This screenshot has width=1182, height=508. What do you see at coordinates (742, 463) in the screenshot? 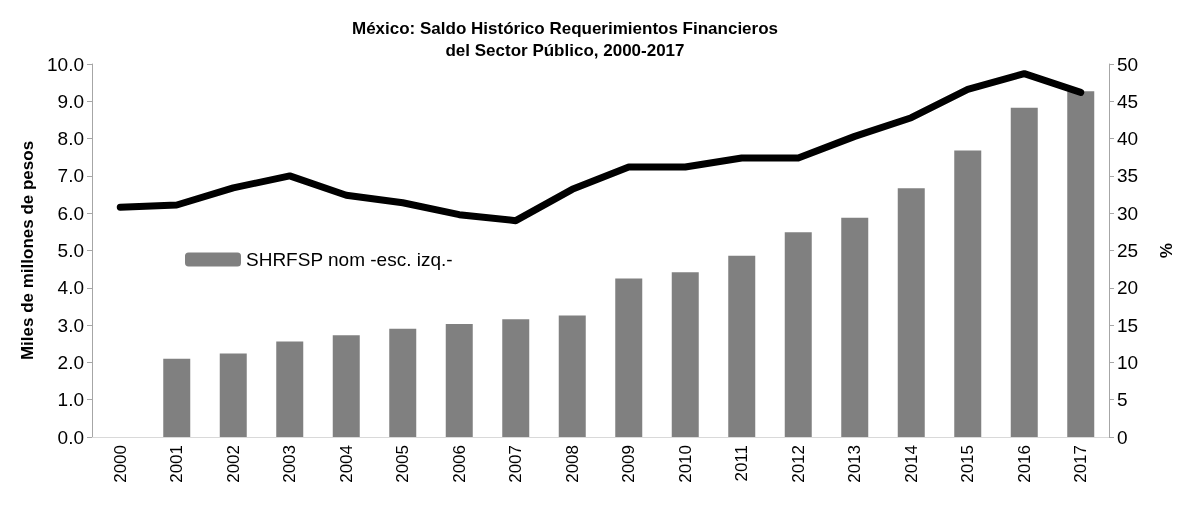
I see `x-tick-label: 2011` at bounding box center [742, 463].